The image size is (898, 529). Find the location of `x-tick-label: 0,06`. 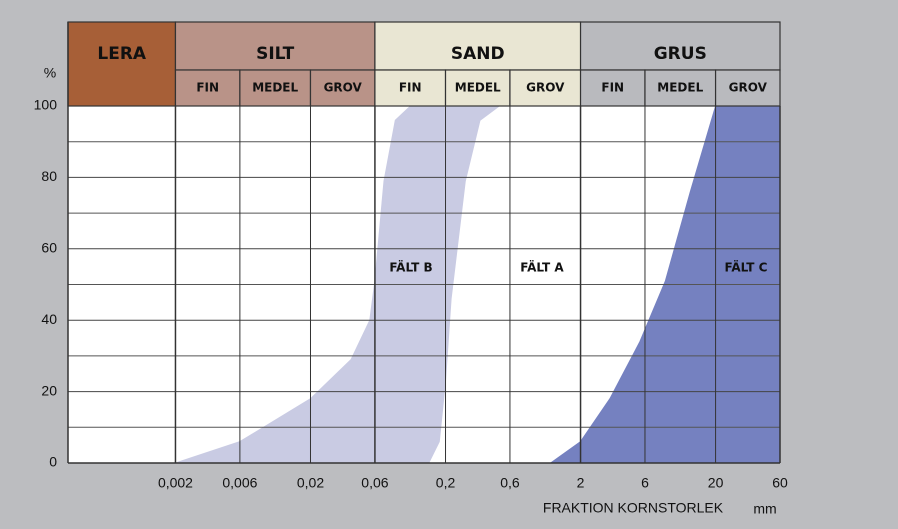

x-tick-label: 0,06 is located at coordinates (374, 483).